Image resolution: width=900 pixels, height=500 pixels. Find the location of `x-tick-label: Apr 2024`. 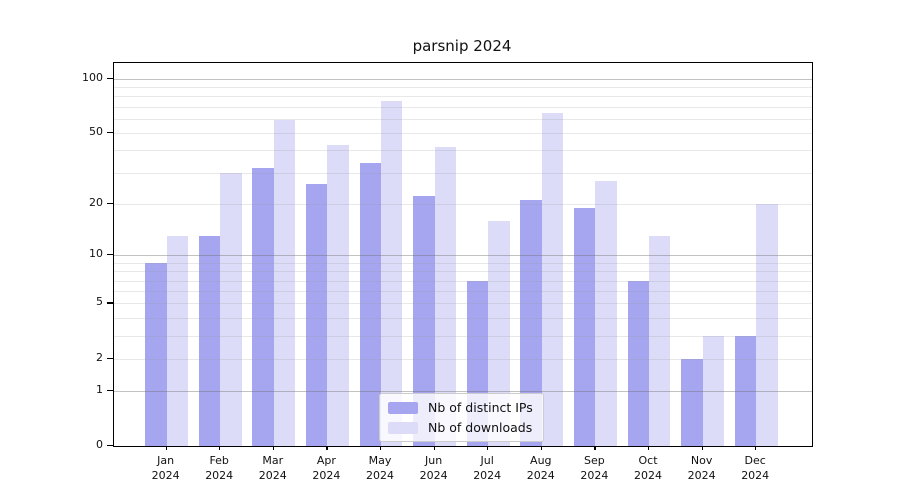

x-tick-label: Apr 2024 is located at coordinates (326, 468).